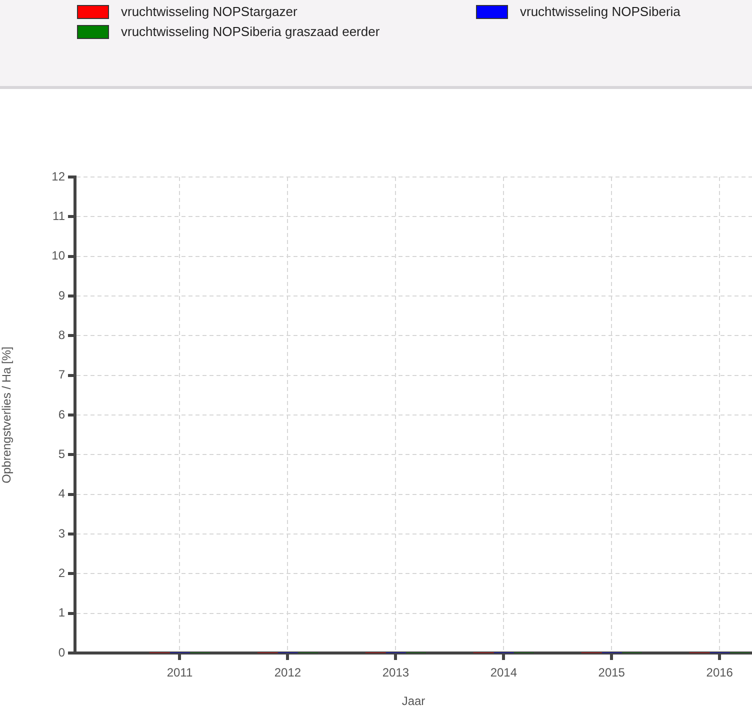 The width and height of the screenshot is (752, 709). I want to click on x-tick-label: 2016, so click(720, 673).